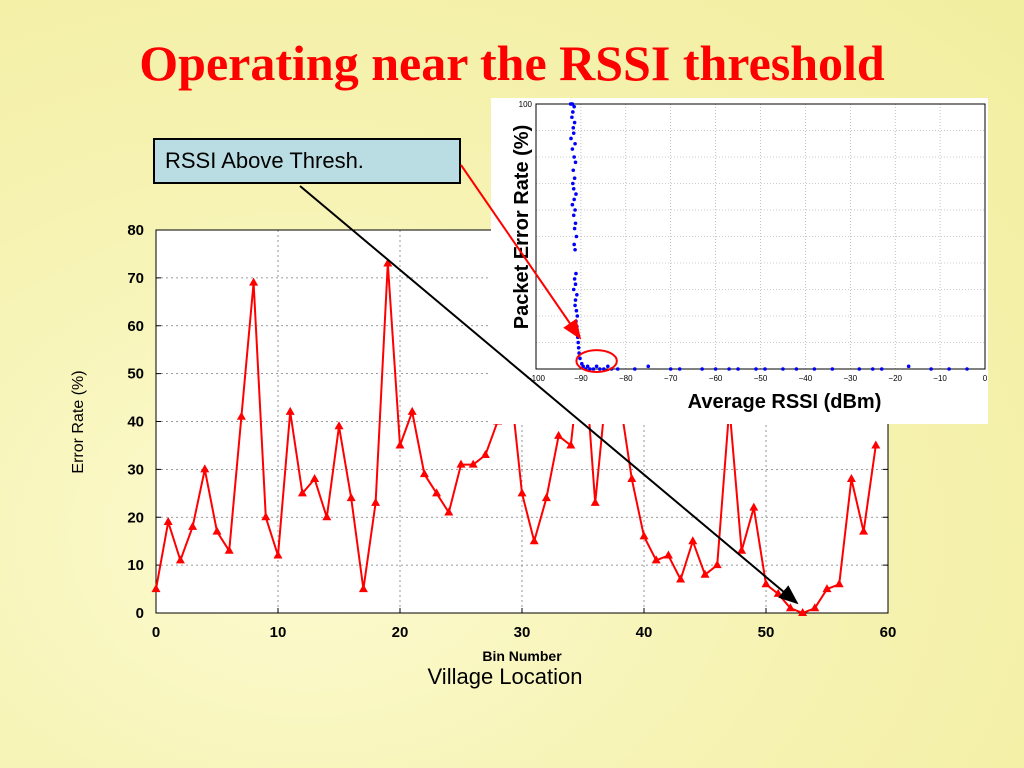 The height and width of the screenshot is (768, 1024). Describe the element at coordinates (135, 326) in the screenshot. I see `main-y-tick-label: 60` at that location.